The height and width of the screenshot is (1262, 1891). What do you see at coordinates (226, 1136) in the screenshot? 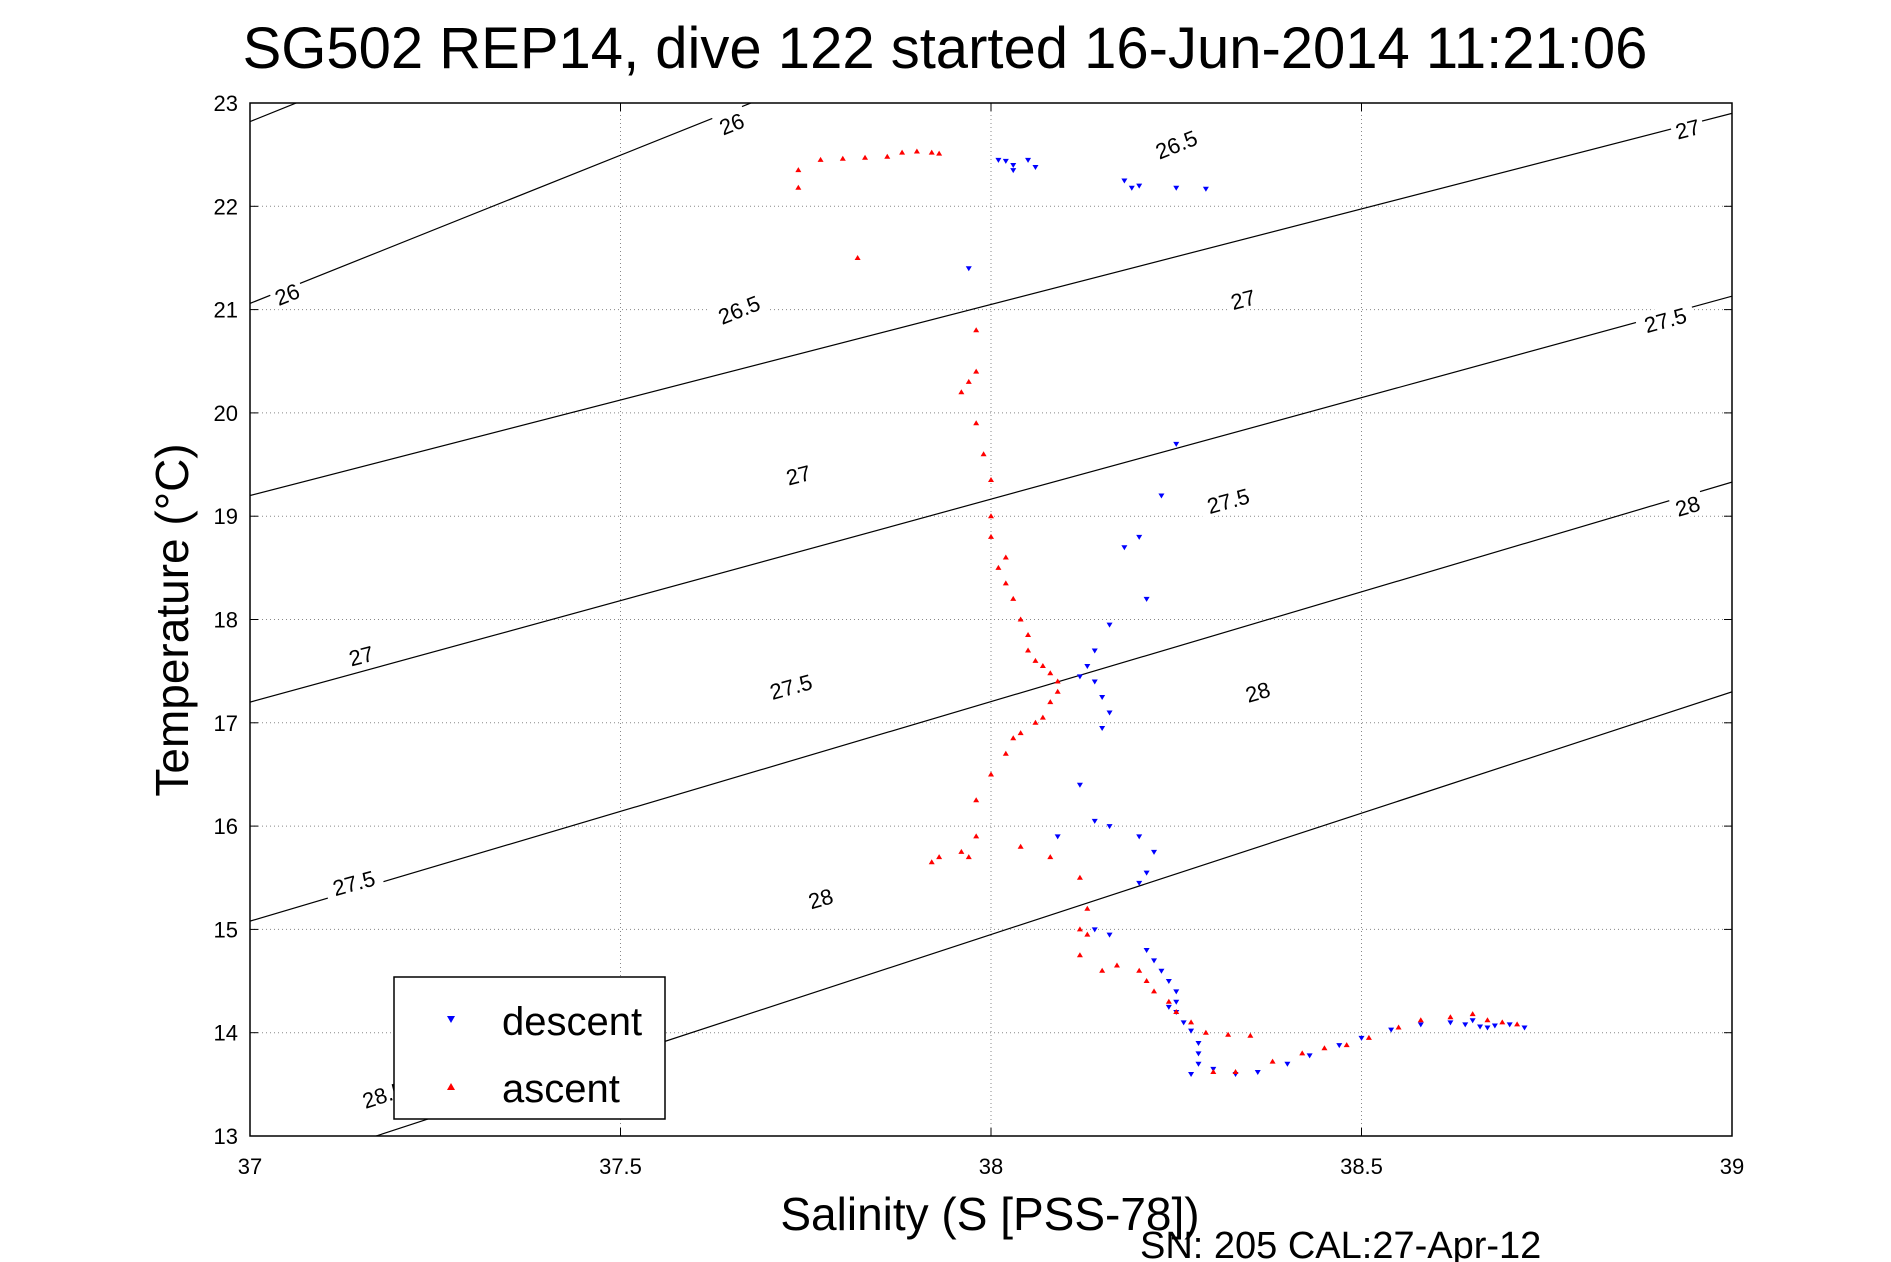
I see `y-tick-label: 13` at bounding box center [226, 1136].